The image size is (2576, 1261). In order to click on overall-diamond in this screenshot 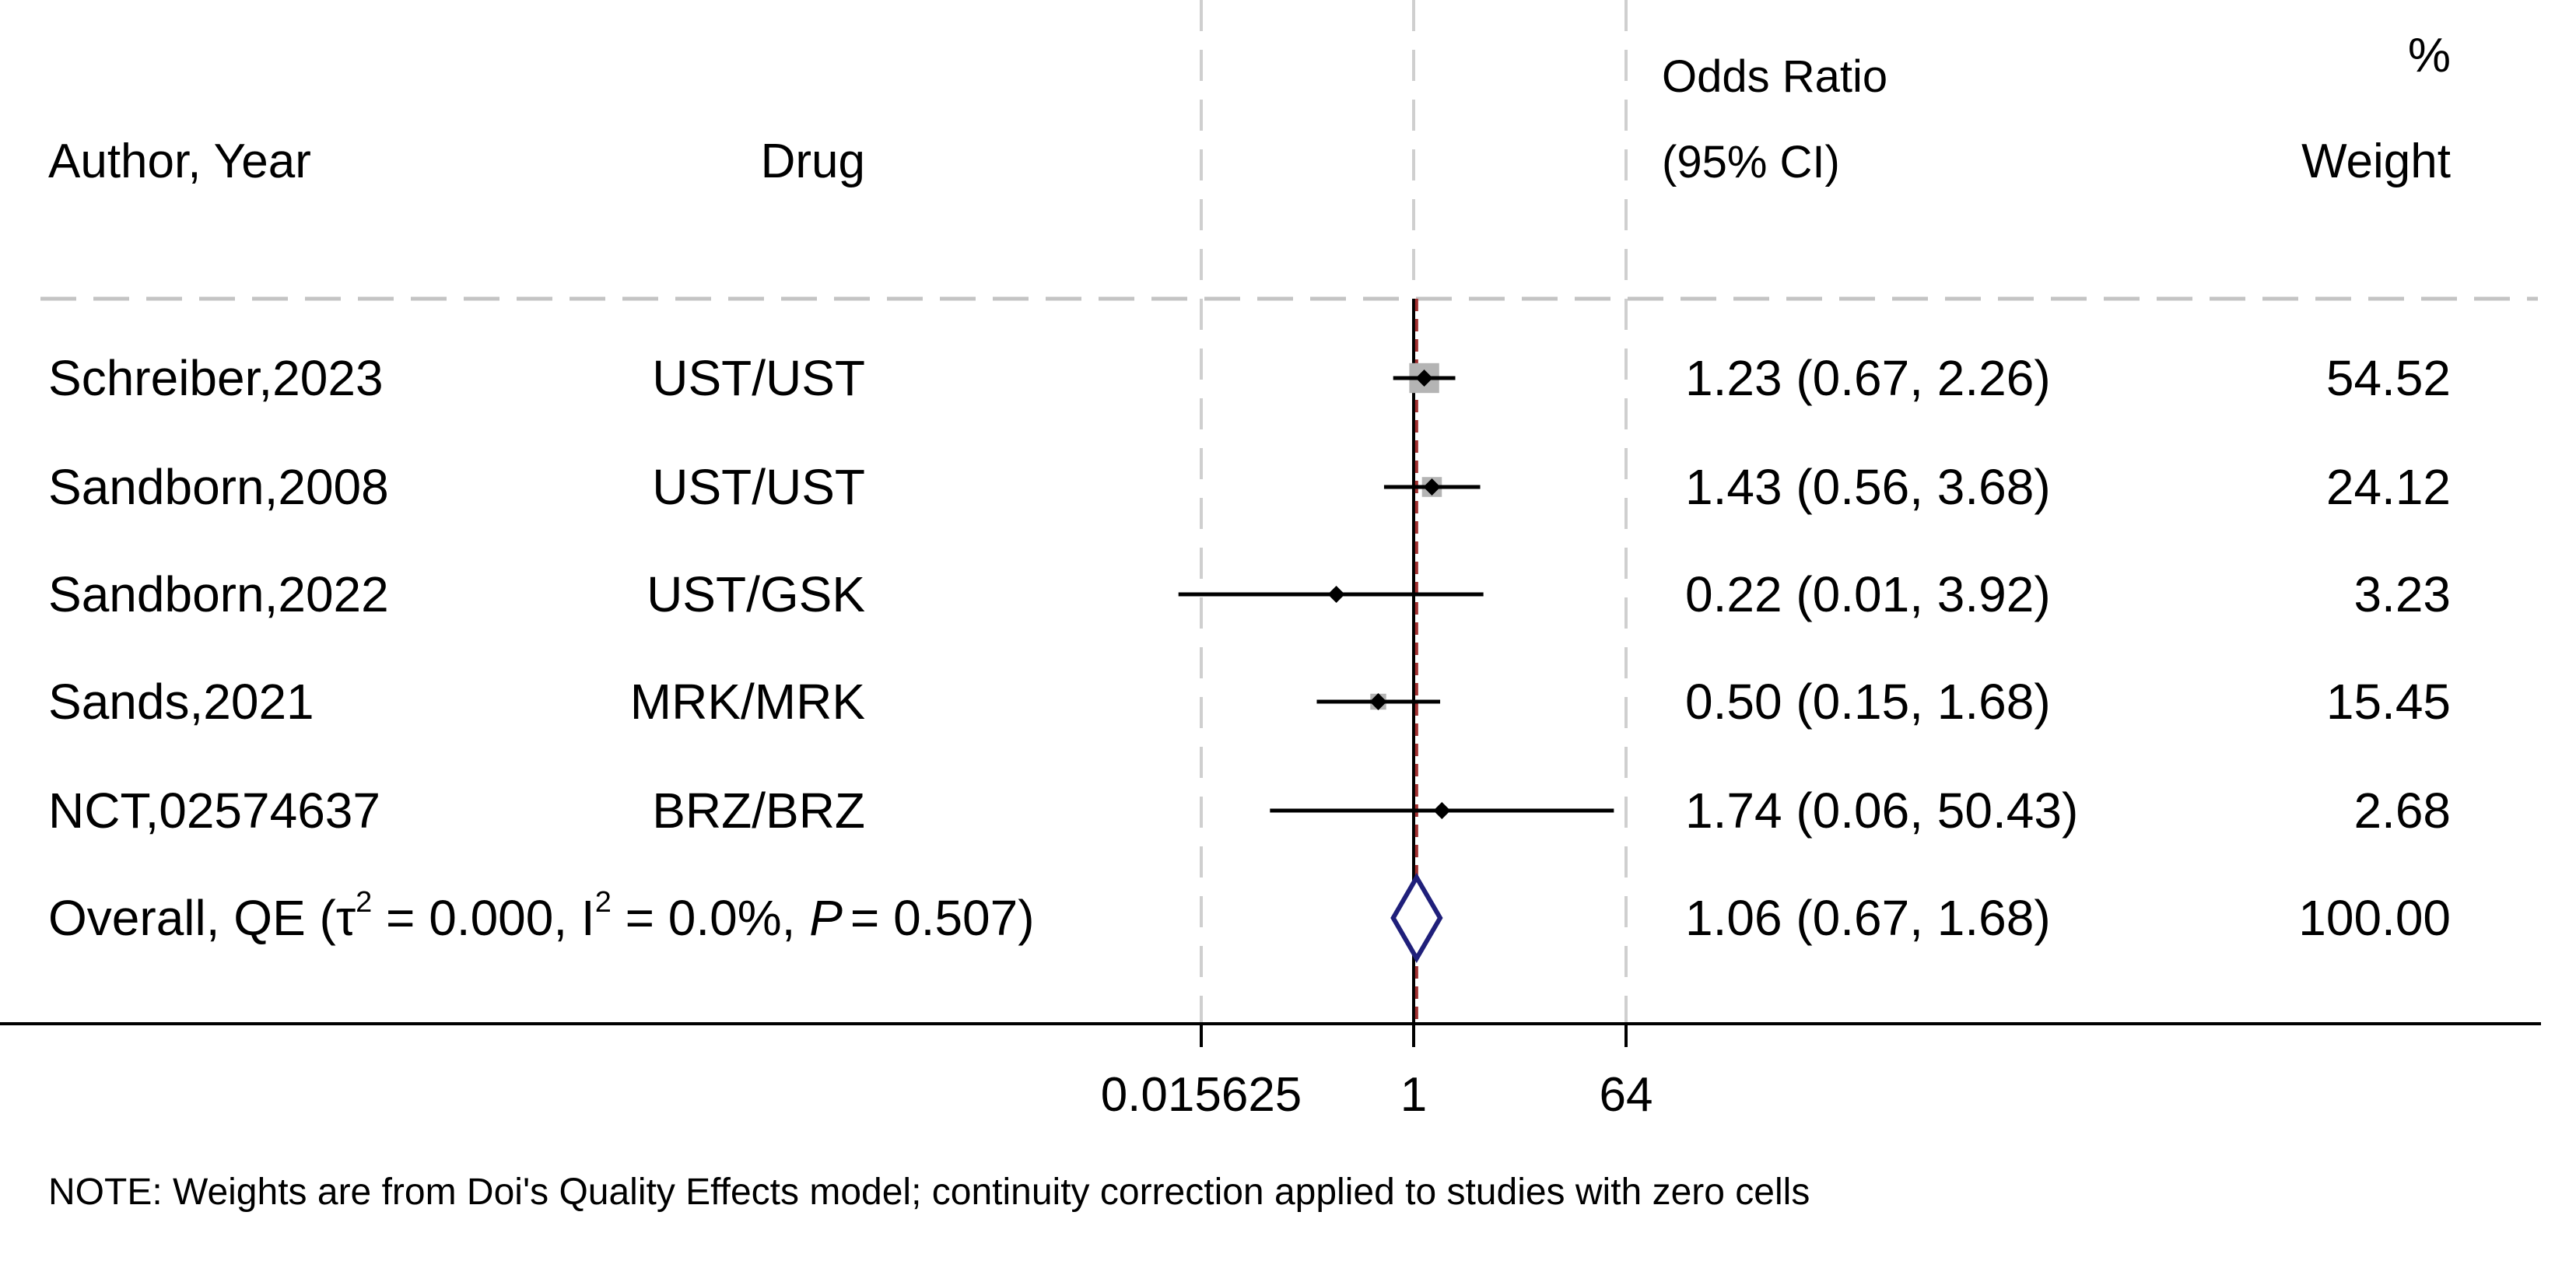, I will do `click(1416, 918)`.